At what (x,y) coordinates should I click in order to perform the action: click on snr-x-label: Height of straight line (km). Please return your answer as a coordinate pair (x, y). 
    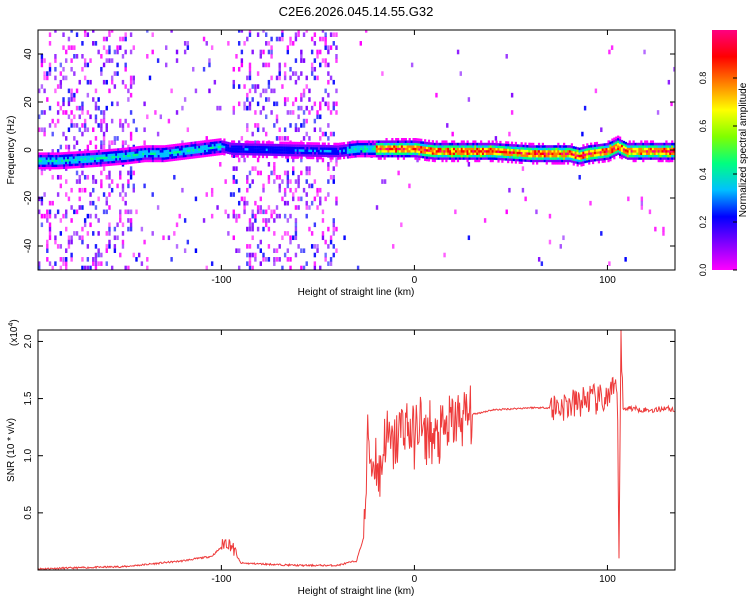
    Looking at the image, I should click on (356, 591).